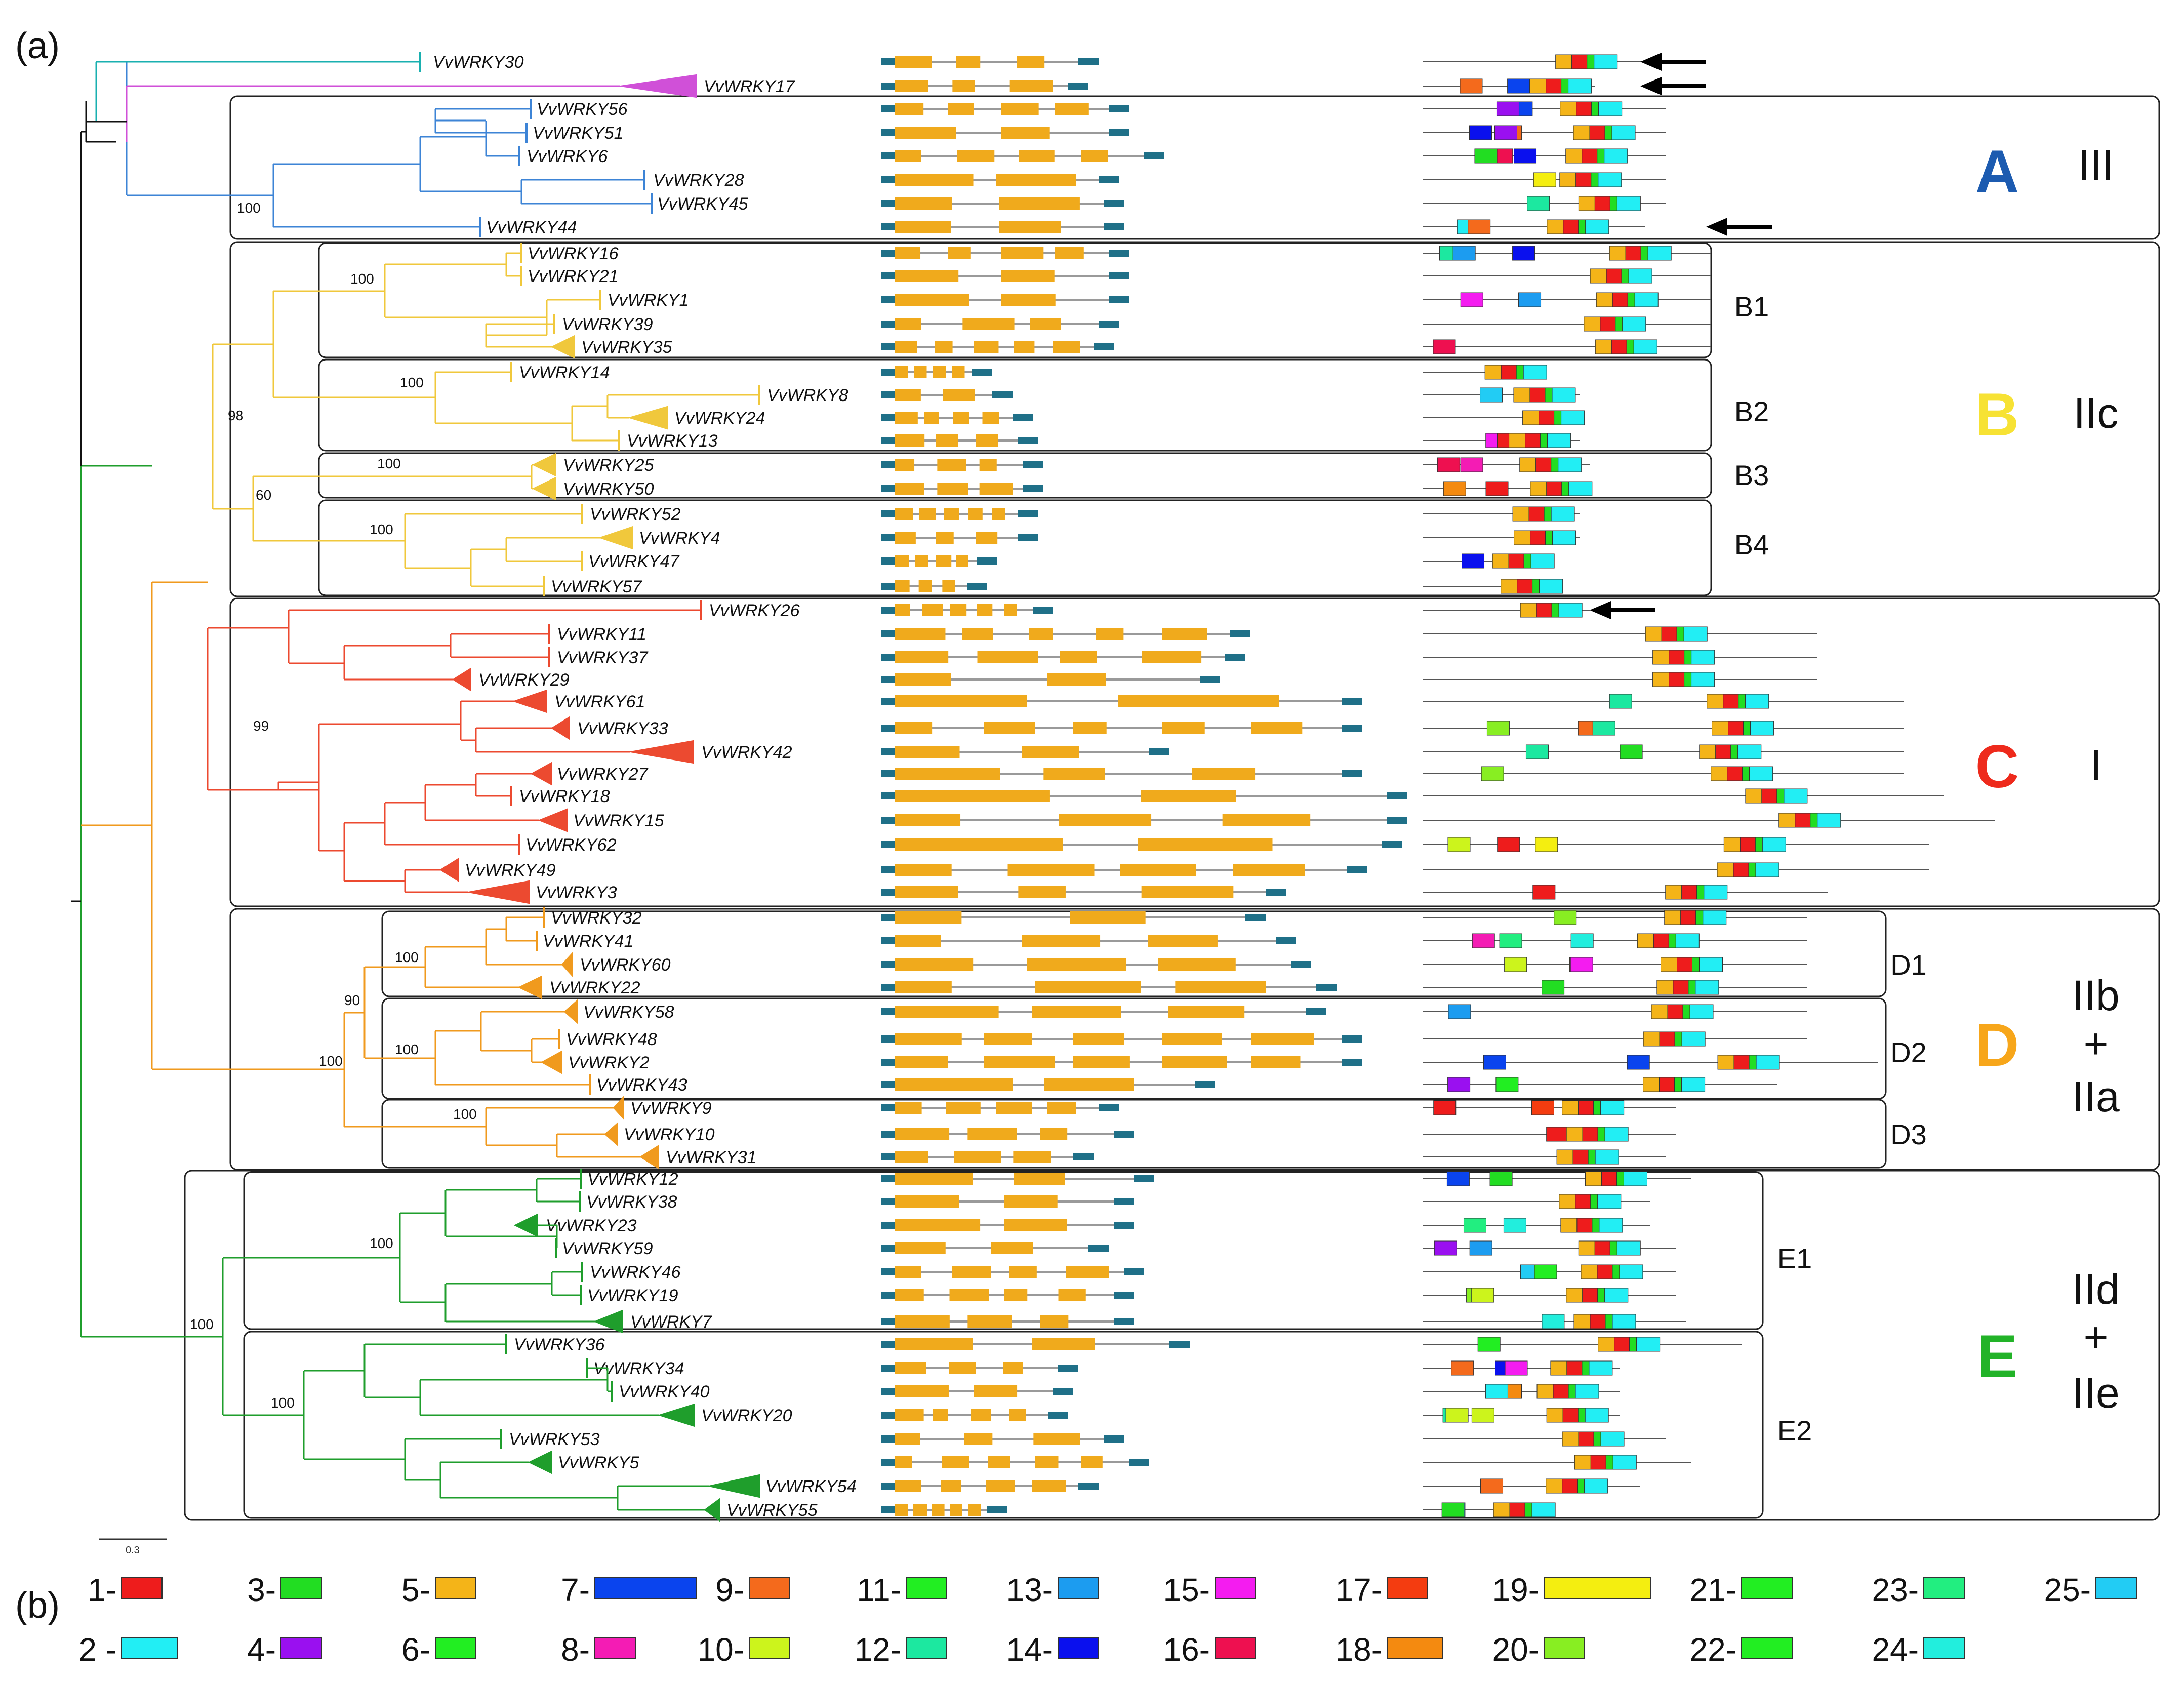  Describe the element at coordinates (598, 1462) in the screenshot. I see `gene-label: VvWRKY5` at that location.